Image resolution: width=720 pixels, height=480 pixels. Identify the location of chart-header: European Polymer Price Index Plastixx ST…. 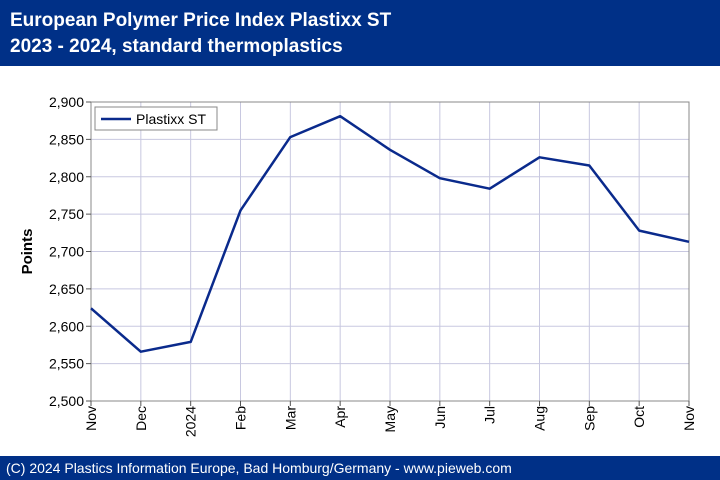
(360, 33).